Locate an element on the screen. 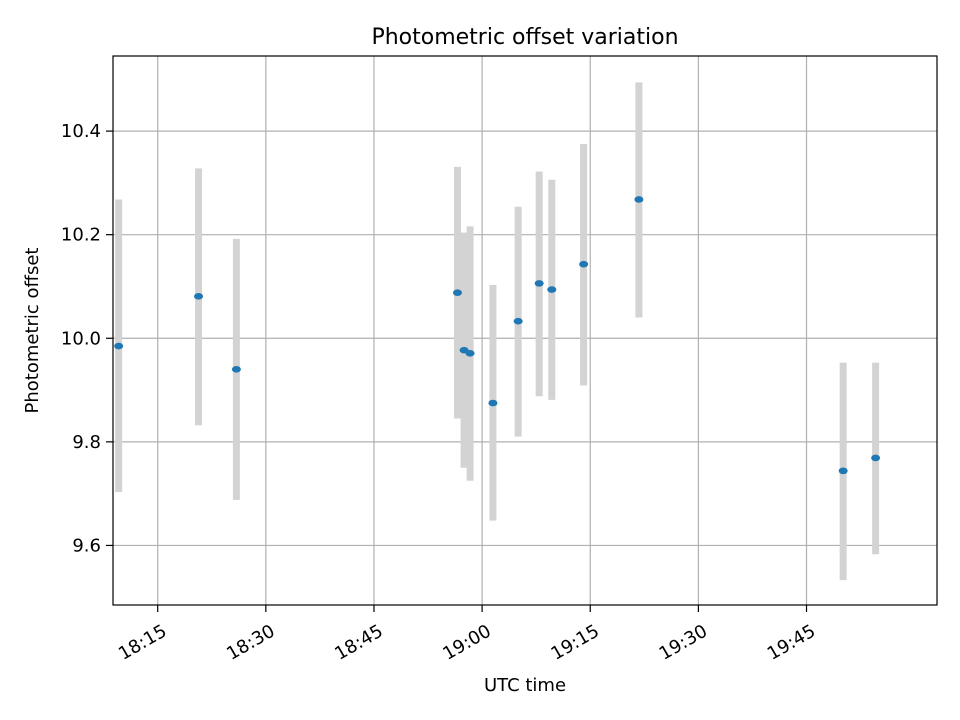 The height and width of the screenshot is (720, 960). y-axis: 9.6 9.8 10.0 10.2 10.4 is located at coordinates (87, 338).